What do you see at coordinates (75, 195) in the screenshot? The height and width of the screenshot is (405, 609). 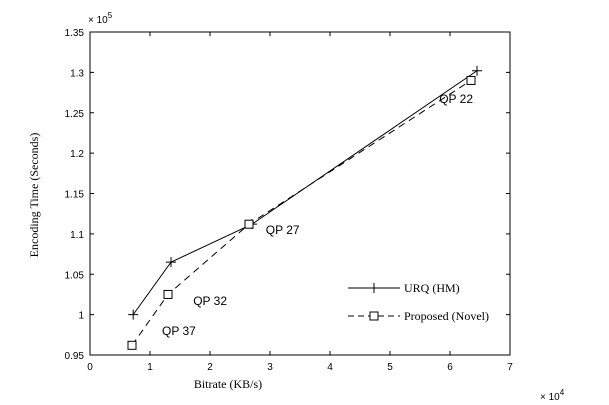 I see `y-tick-label: 1.15` at bounding box center [75, 195].